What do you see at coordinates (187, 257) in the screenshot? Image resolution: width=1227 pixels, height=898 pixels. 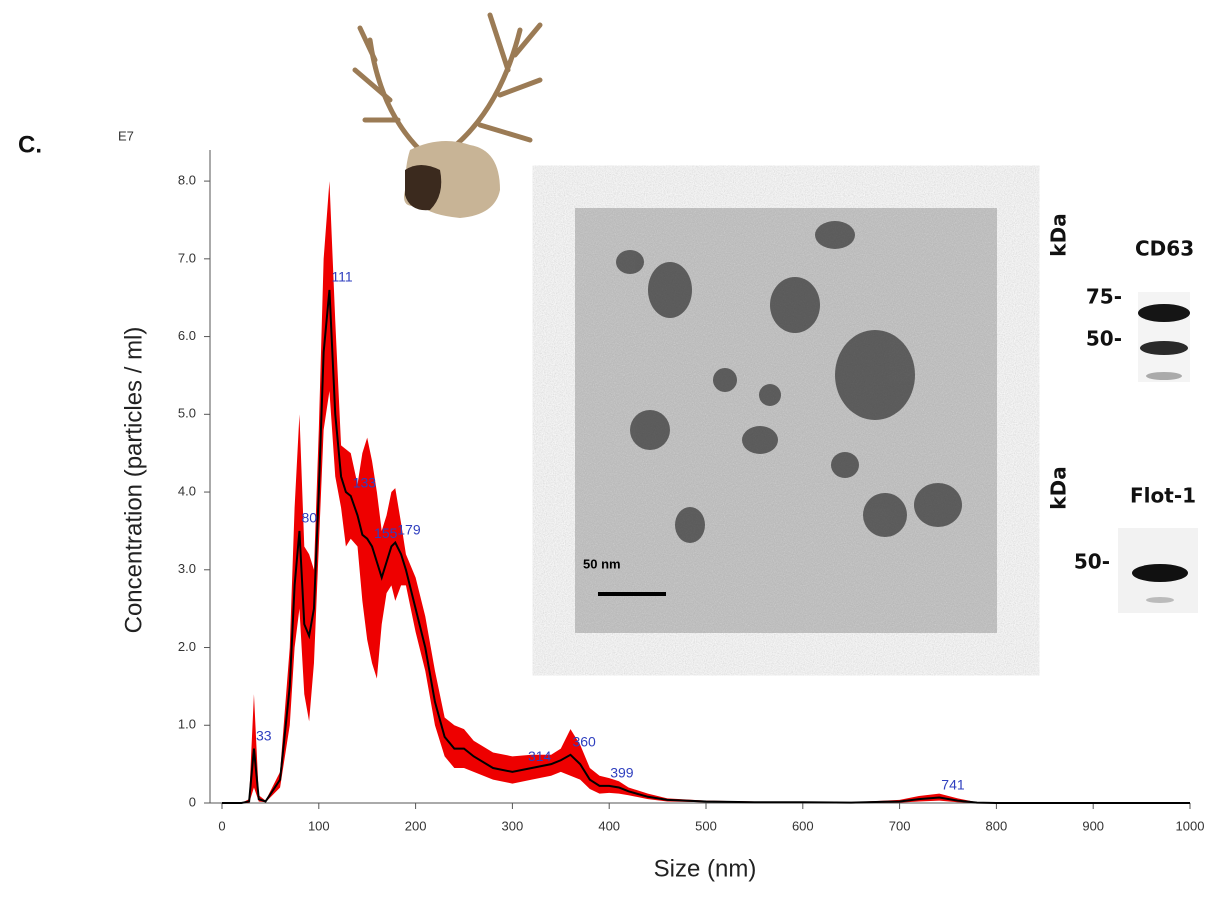 I see `y-tick-label: 7.0` at bounding box center [187, 257].